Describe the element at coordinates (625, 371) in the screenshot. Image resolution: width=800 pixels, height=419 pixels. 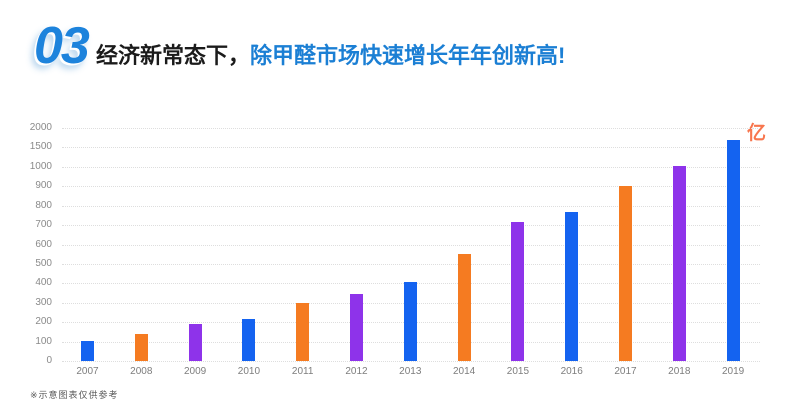
I see `x-axis-tick-2017: 2017` at that location.